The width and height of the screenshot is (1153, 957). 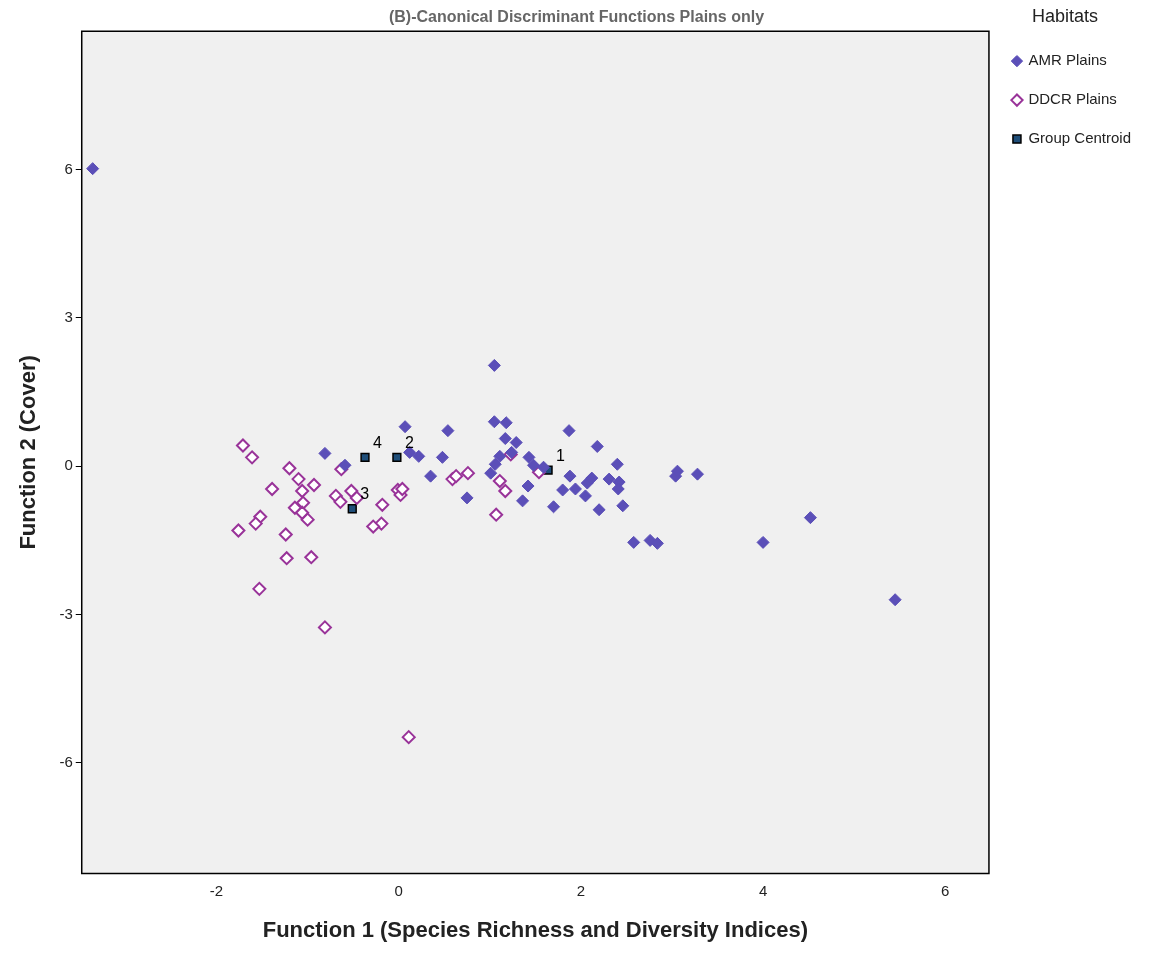 I want to click on x-tick-label: 2, so click(x=581, y=890).